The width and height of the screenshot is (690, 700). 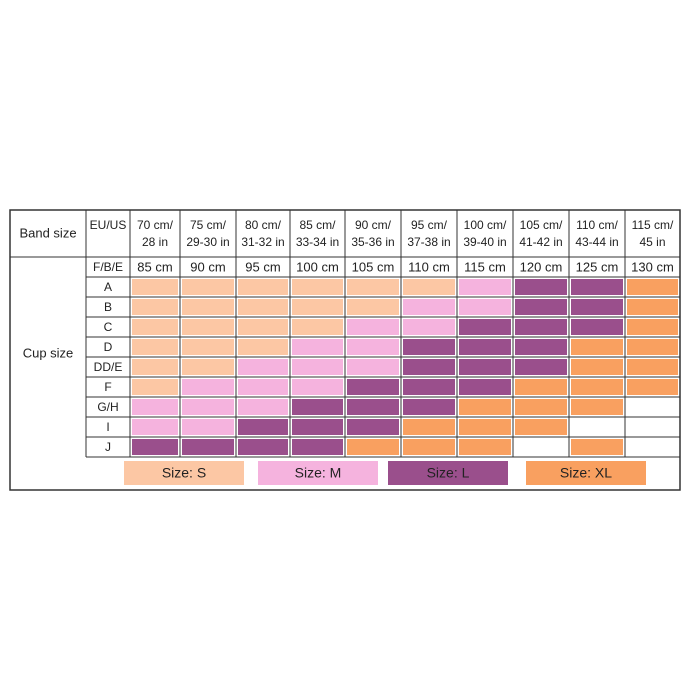 I want to click on eu-us-label: EU/US, so click(x=108, y=225).